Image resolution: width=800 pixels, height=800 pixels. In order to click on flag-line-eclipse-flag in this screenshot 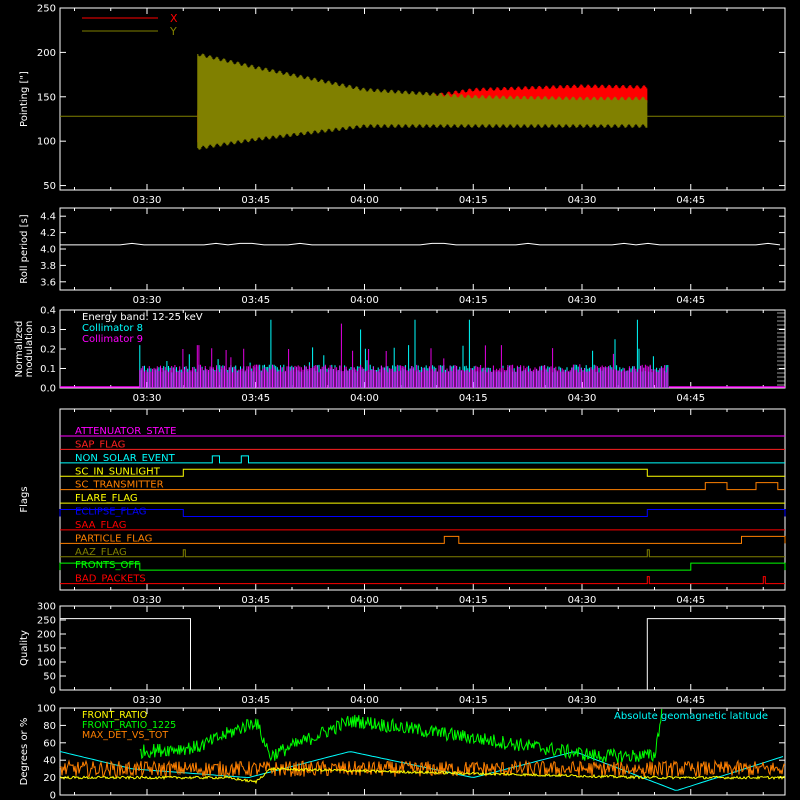, I will do `click(422, 513)`.